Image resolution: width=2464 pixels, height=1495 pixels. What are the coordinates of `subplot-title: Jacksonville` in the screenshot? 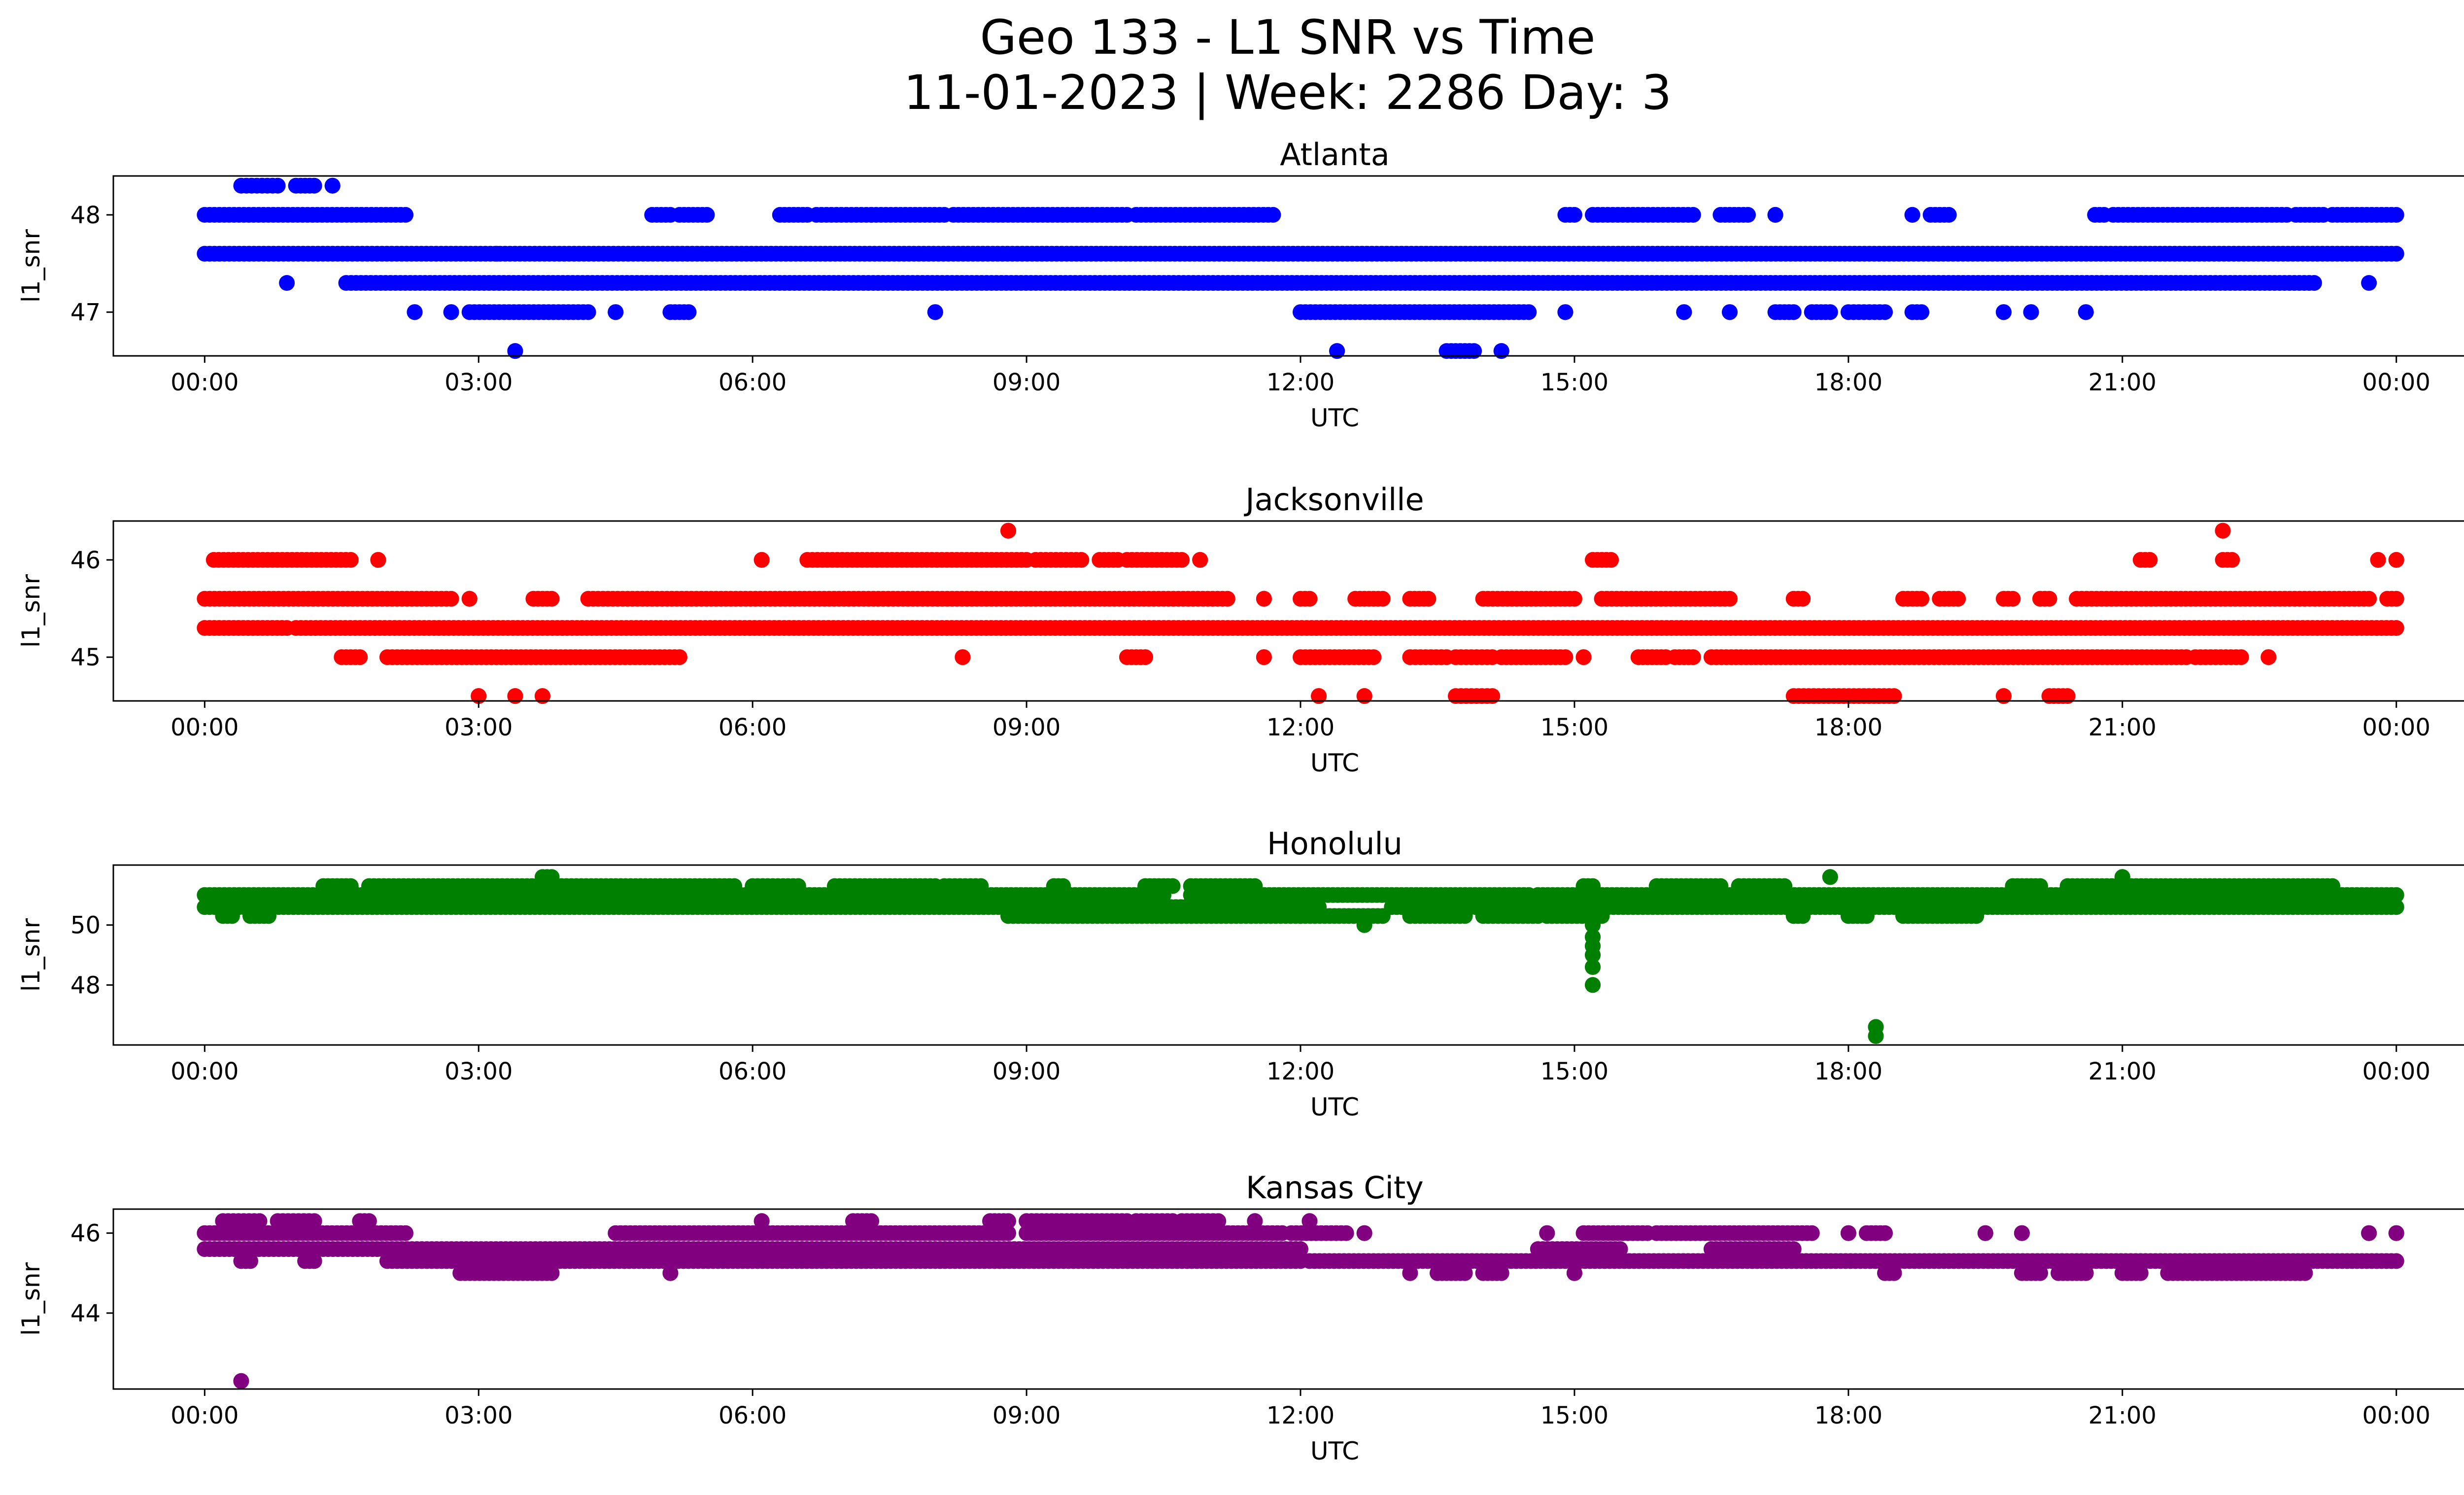 It's located at (1333, 500).